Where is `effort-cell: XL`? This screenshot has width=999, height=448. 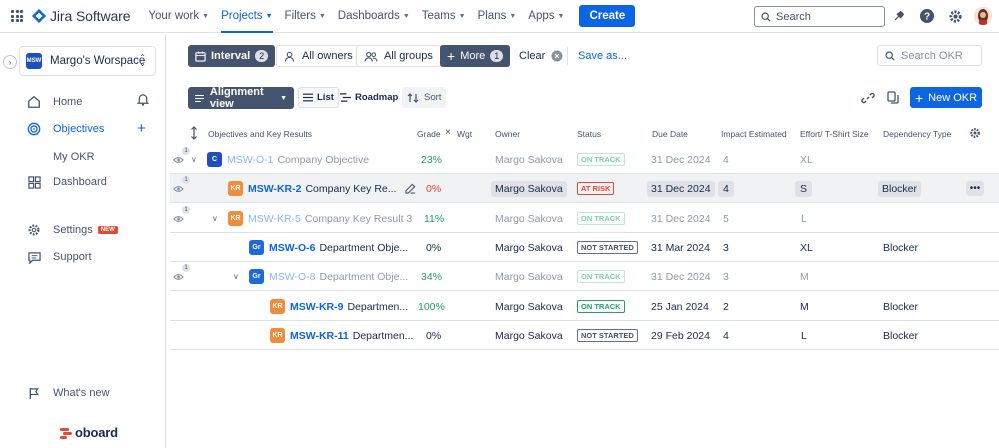
effort-cell: XL is located at coordinates (806, 159).